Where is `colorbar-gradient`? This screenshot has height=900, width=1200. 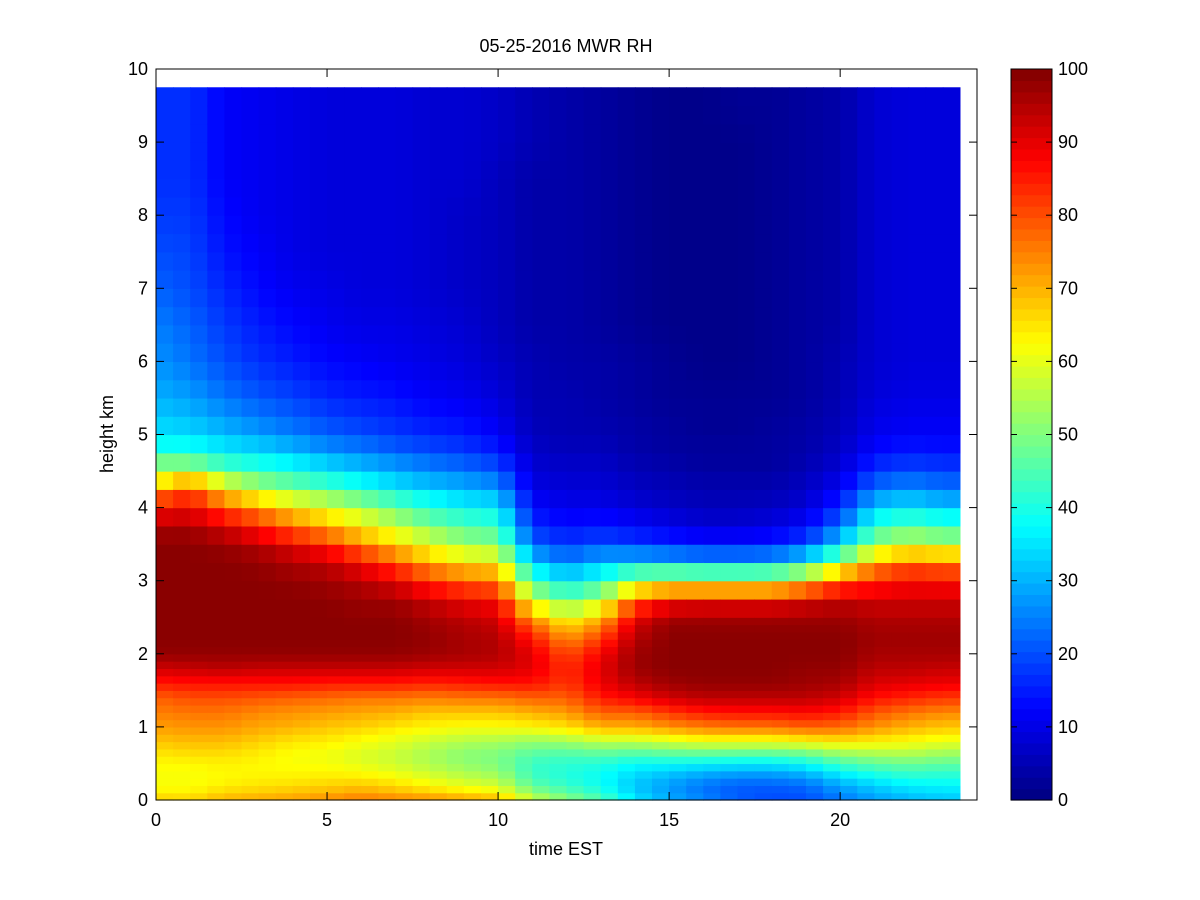 colorbar-gradient is located at coordinates (1031, 435).